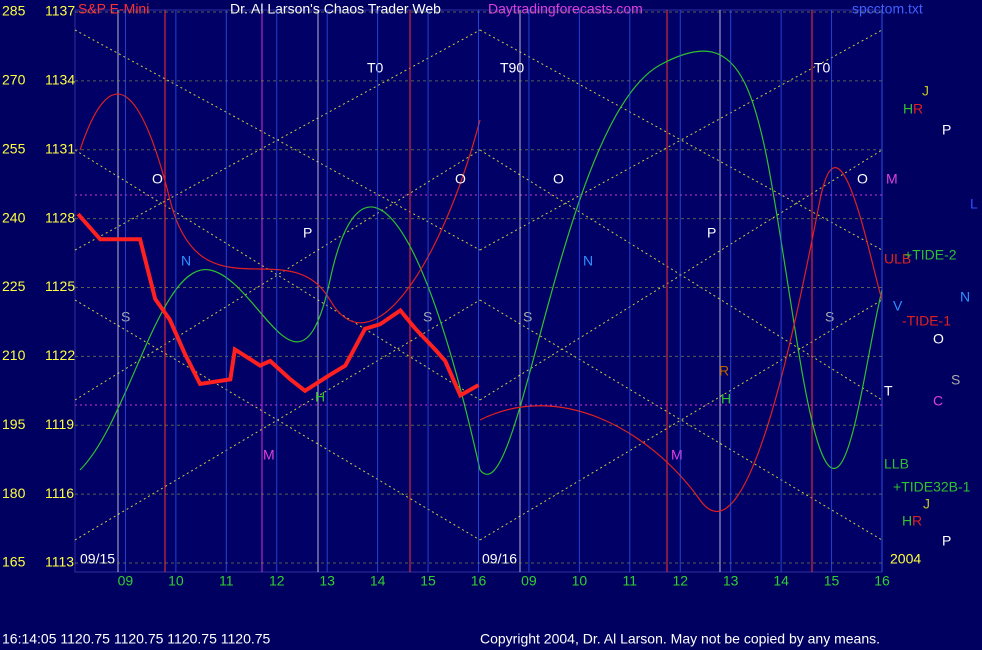  Describe the element at coordinates (14, 80) in the screenshot. I see `y2-tick-label: 270` at that location.